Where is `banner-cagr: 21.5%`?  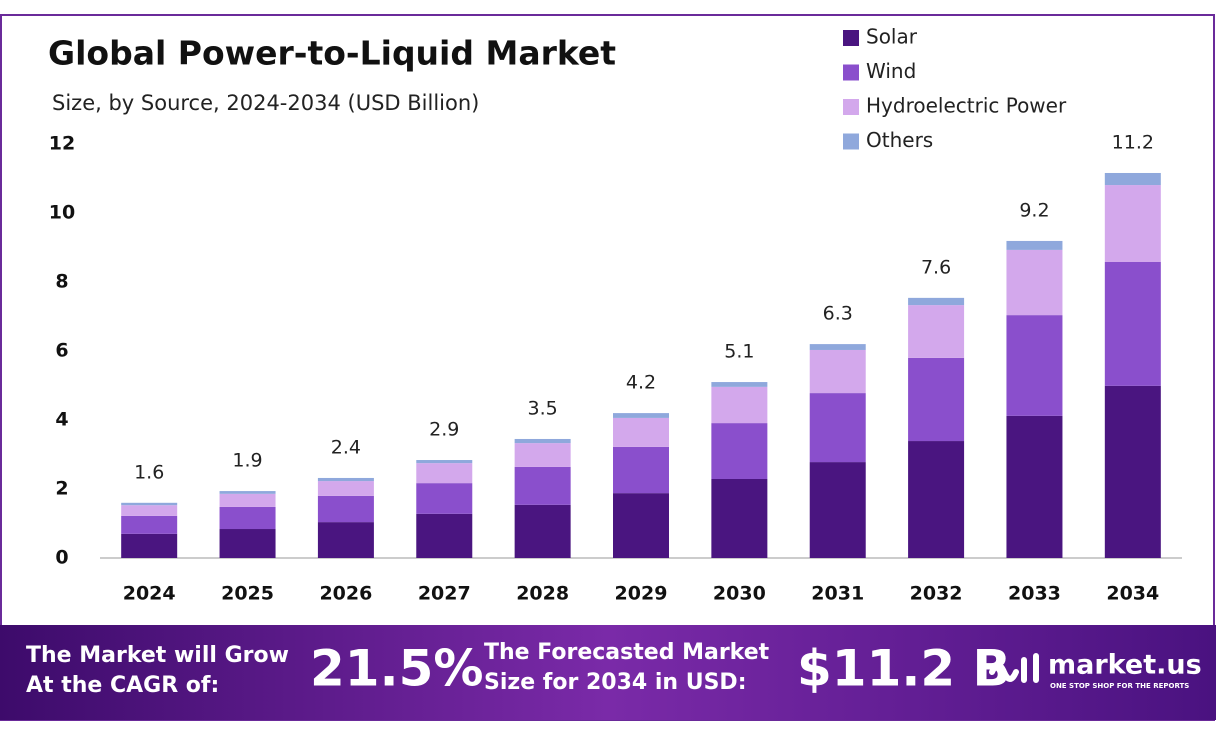 banner-cagr: 21.5% is located at coordinates (396, 669).